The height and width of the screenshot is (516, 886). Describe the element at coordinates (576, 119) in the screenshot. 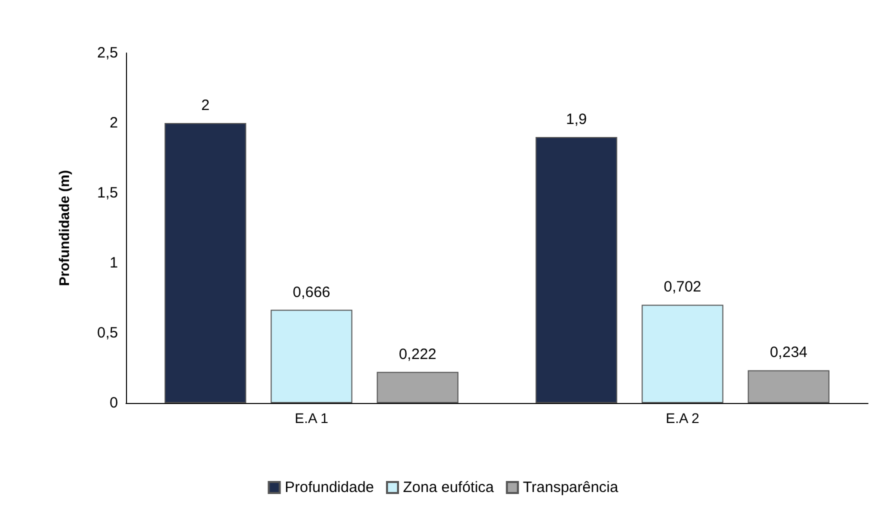

I see `data-label: 1,9` at that location.